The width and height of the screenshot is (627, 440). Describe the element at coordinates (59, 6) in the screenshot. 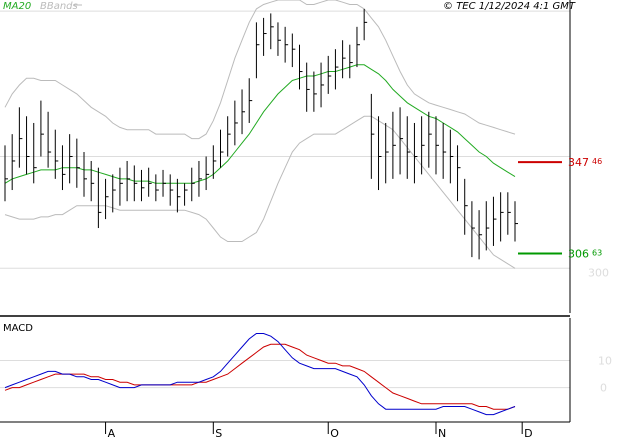

I see `bbands-legend-label: BBands` at that location.